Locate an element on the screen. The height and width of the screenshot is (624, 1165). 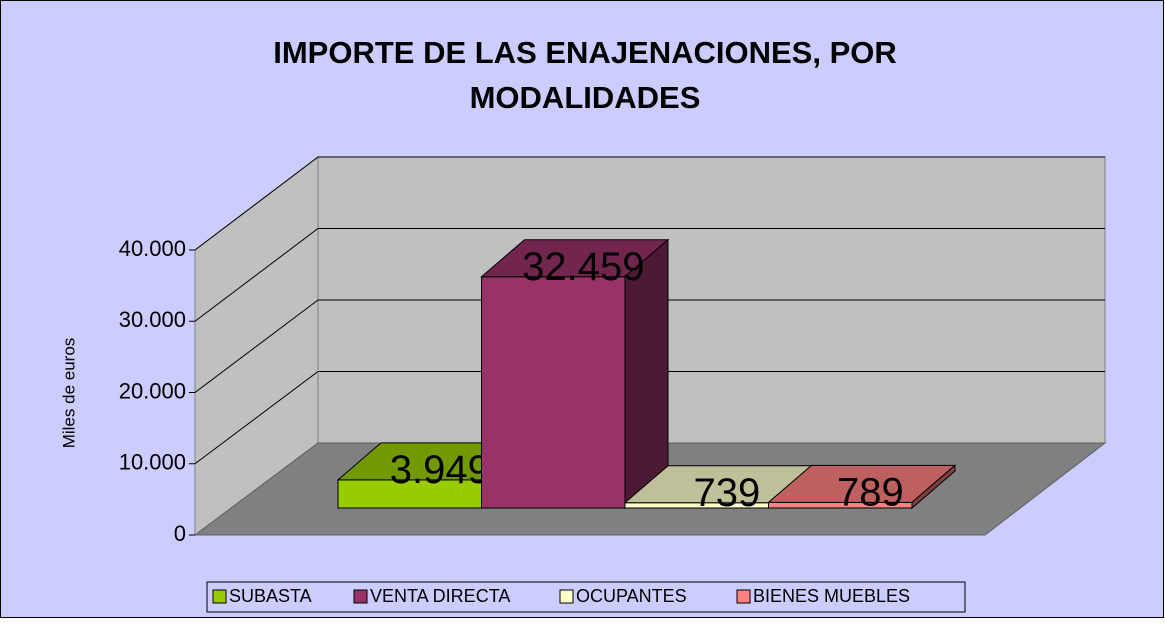
data-label: 3.949 is located at coordinates (440, 470).